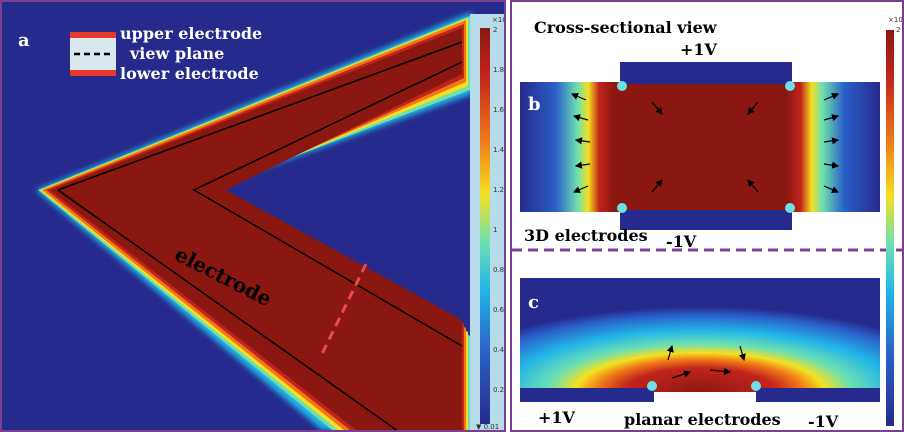  Describe the element at coordinates (499, 390) in the screenshot. I see `colorbar-a-tick: 0.2` at that location.